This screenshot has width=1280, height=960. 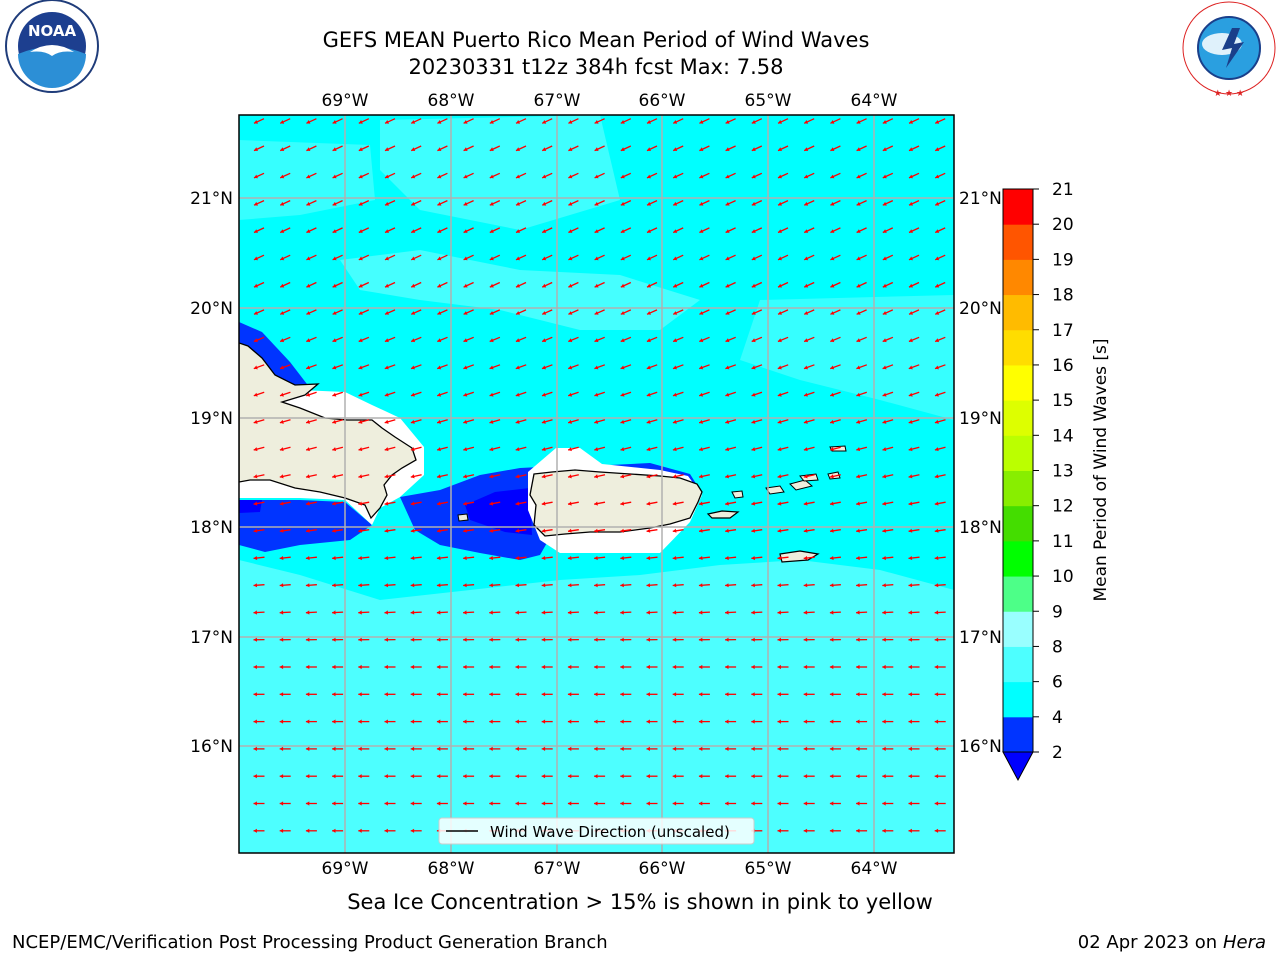 I want to click on period-under-2-zone, so click(x=498, y=511).